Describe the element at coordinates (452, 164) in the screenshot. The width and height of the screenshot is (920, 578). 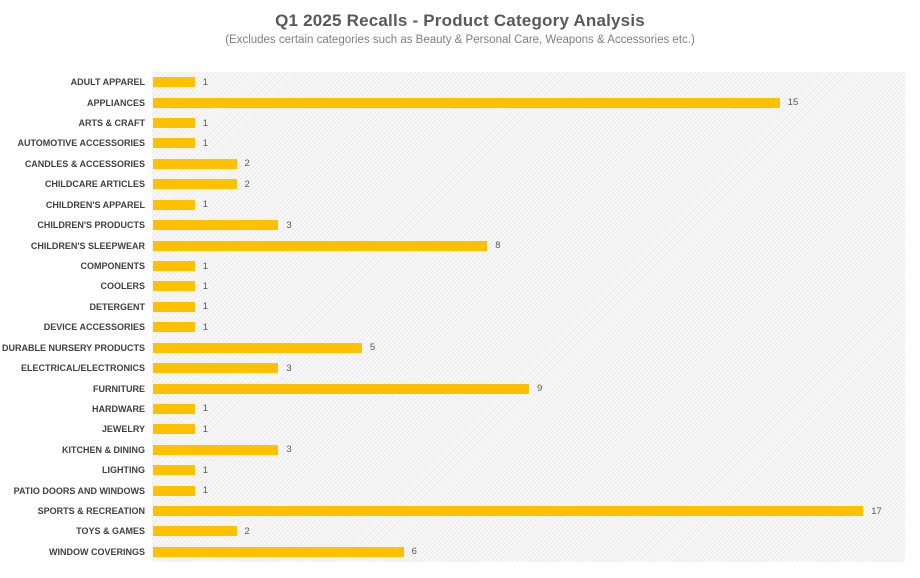
I see `bar-row: CANDLES & ACCESSORIES 2` at that location.